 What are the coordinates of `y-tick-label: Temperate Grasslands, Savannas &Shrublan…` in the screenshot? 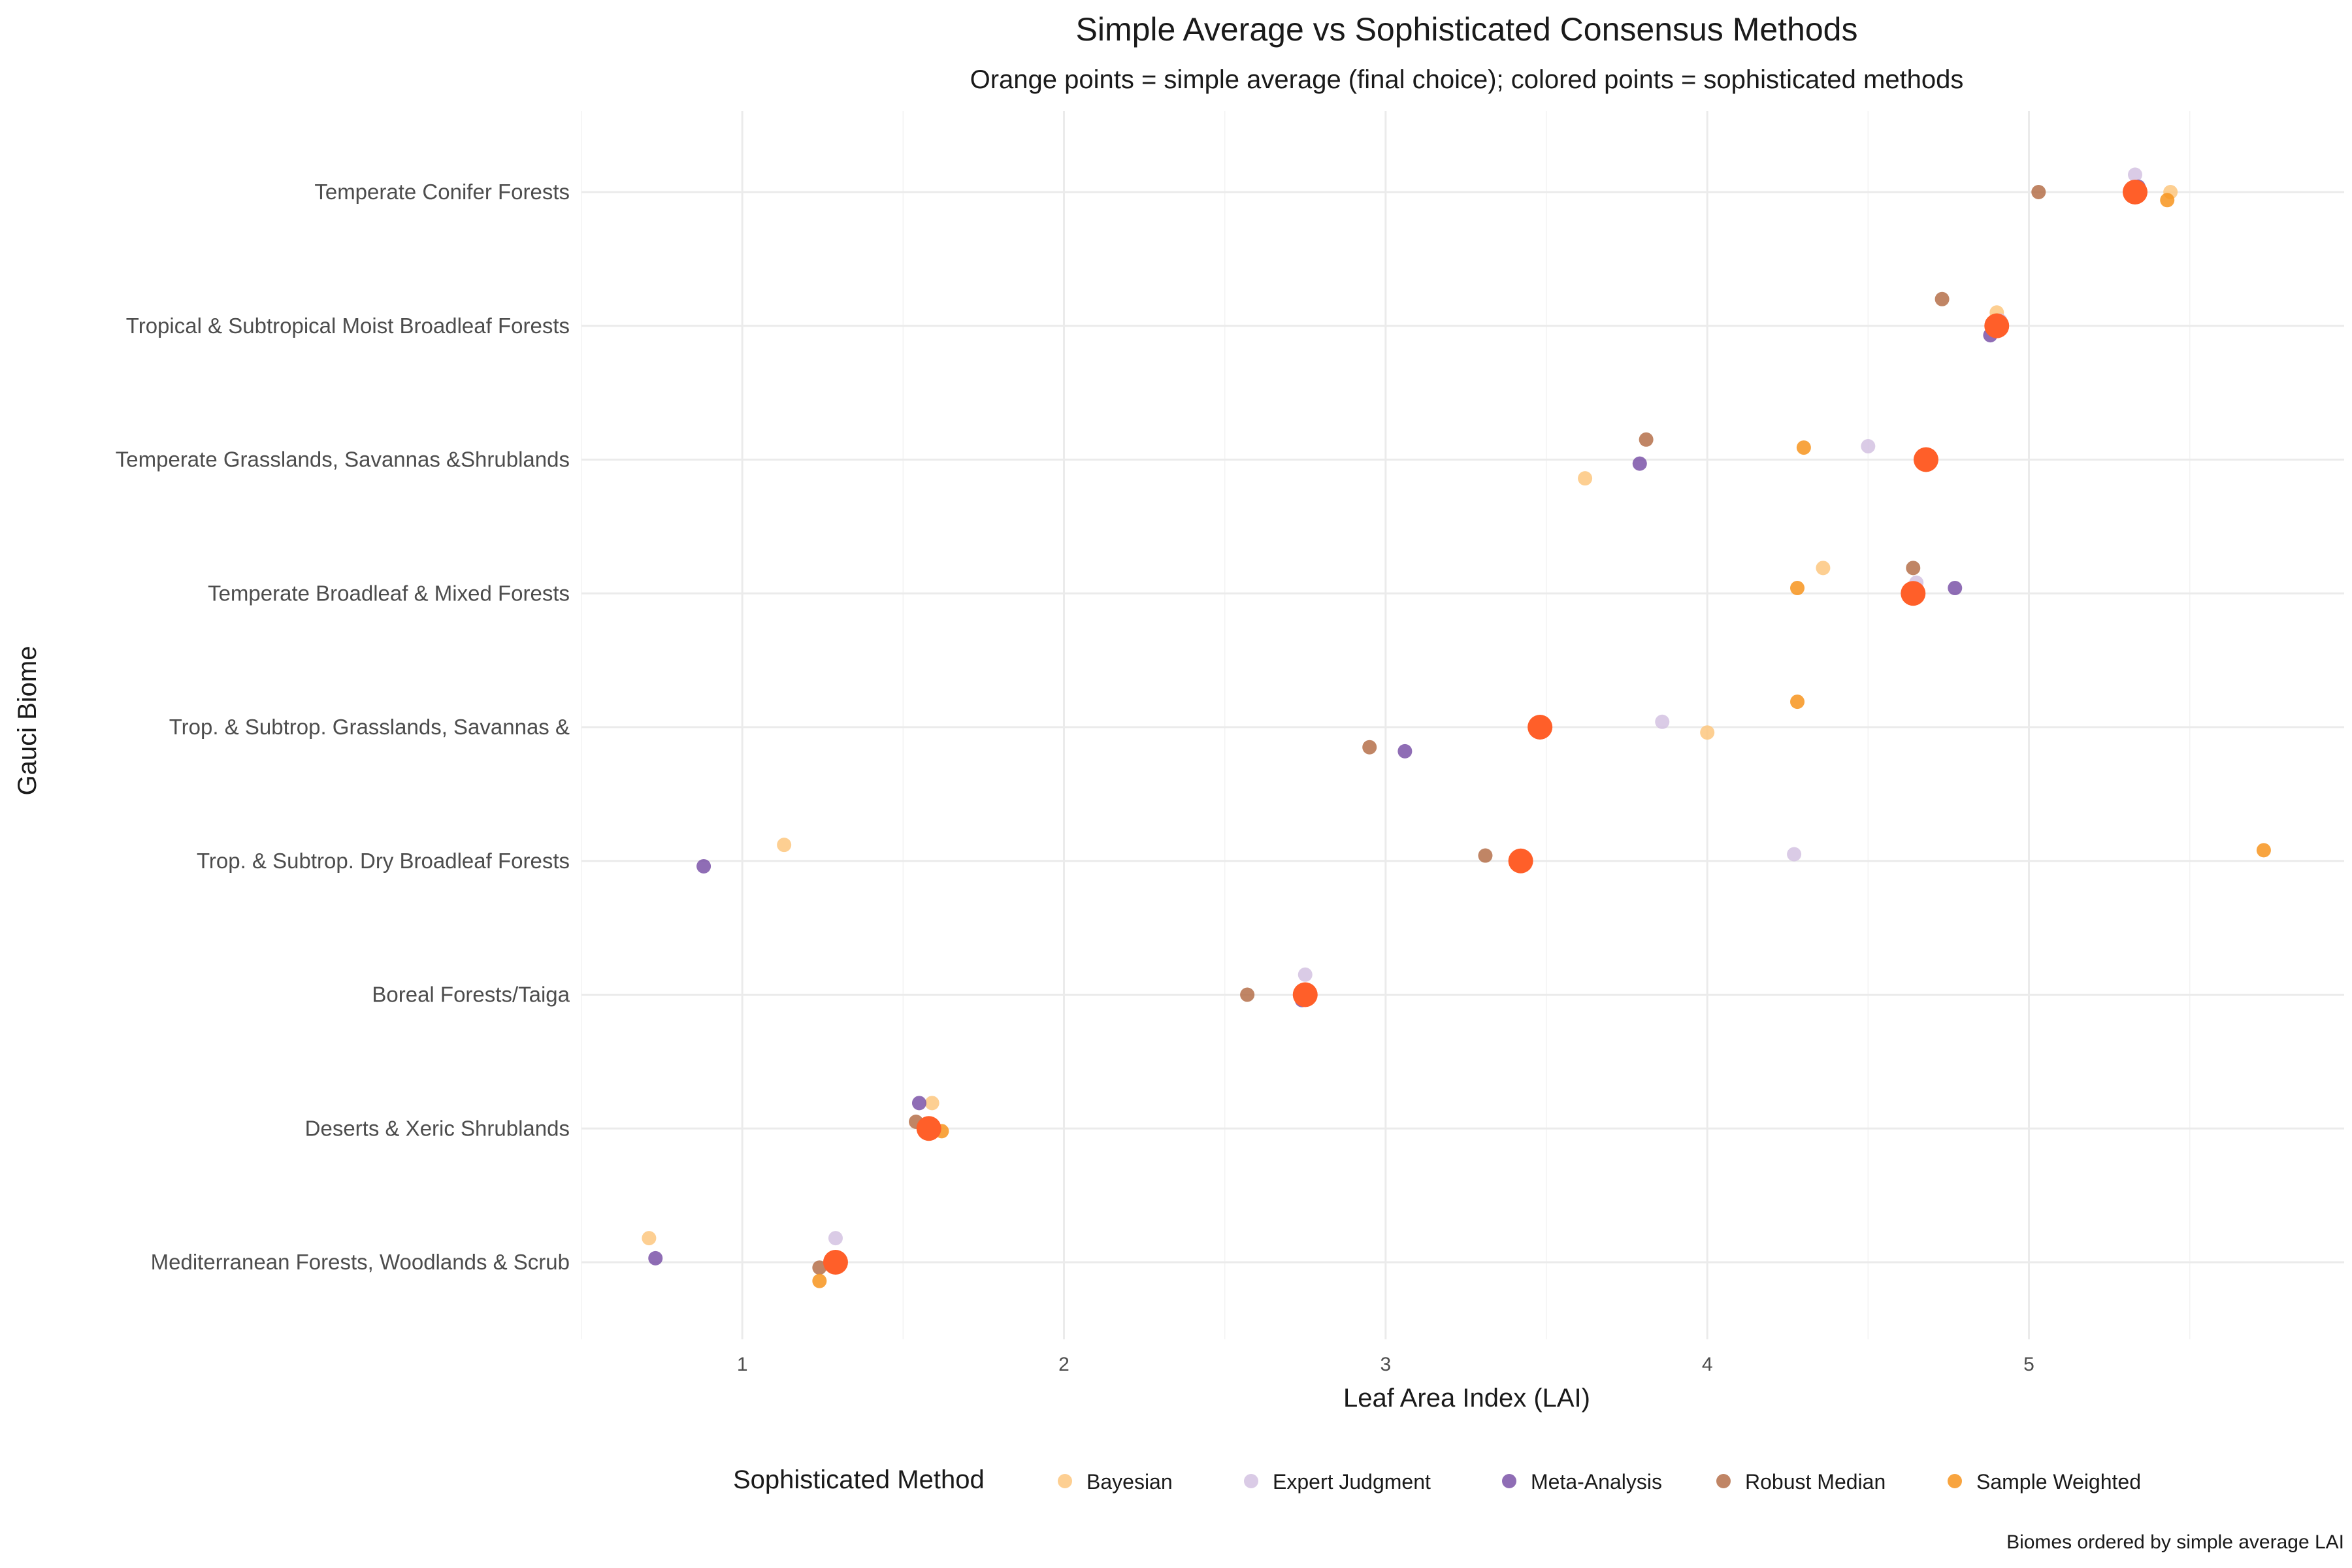 It's located at (343, 460).